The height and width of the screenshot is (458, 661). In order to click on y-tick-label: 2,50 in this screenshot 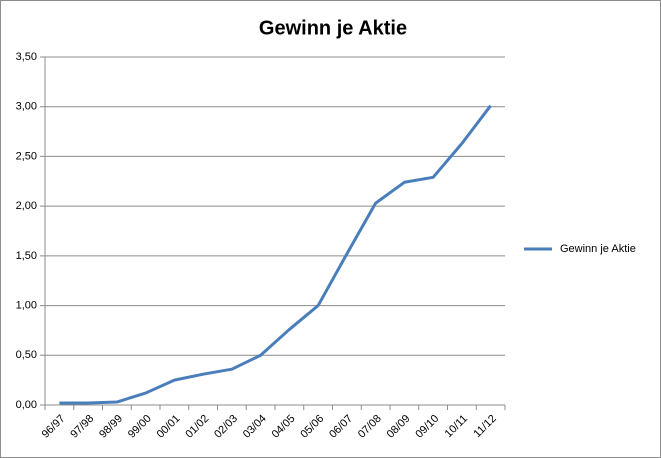, I will do `click(26, 156)`.